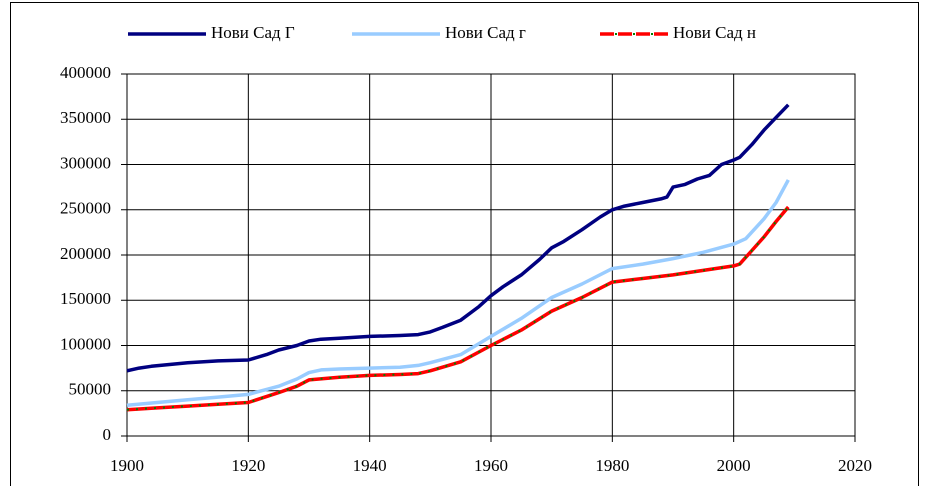 This screenshot has width=930, height=486. I want to click on y-tick-label: 250000, so click(85, 208).